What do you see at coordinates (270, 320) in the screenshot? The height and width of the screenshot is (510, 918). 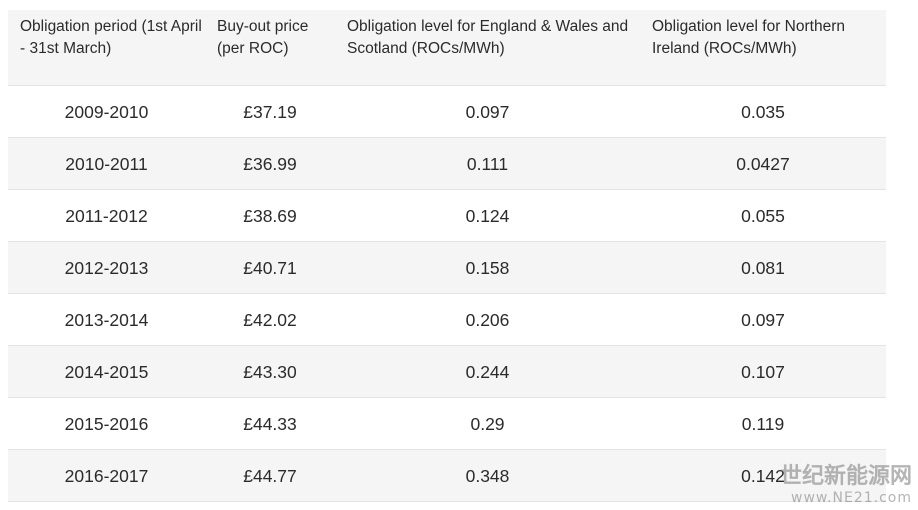 I see `table-cell: £42.02` at bounding box center [270, 320].